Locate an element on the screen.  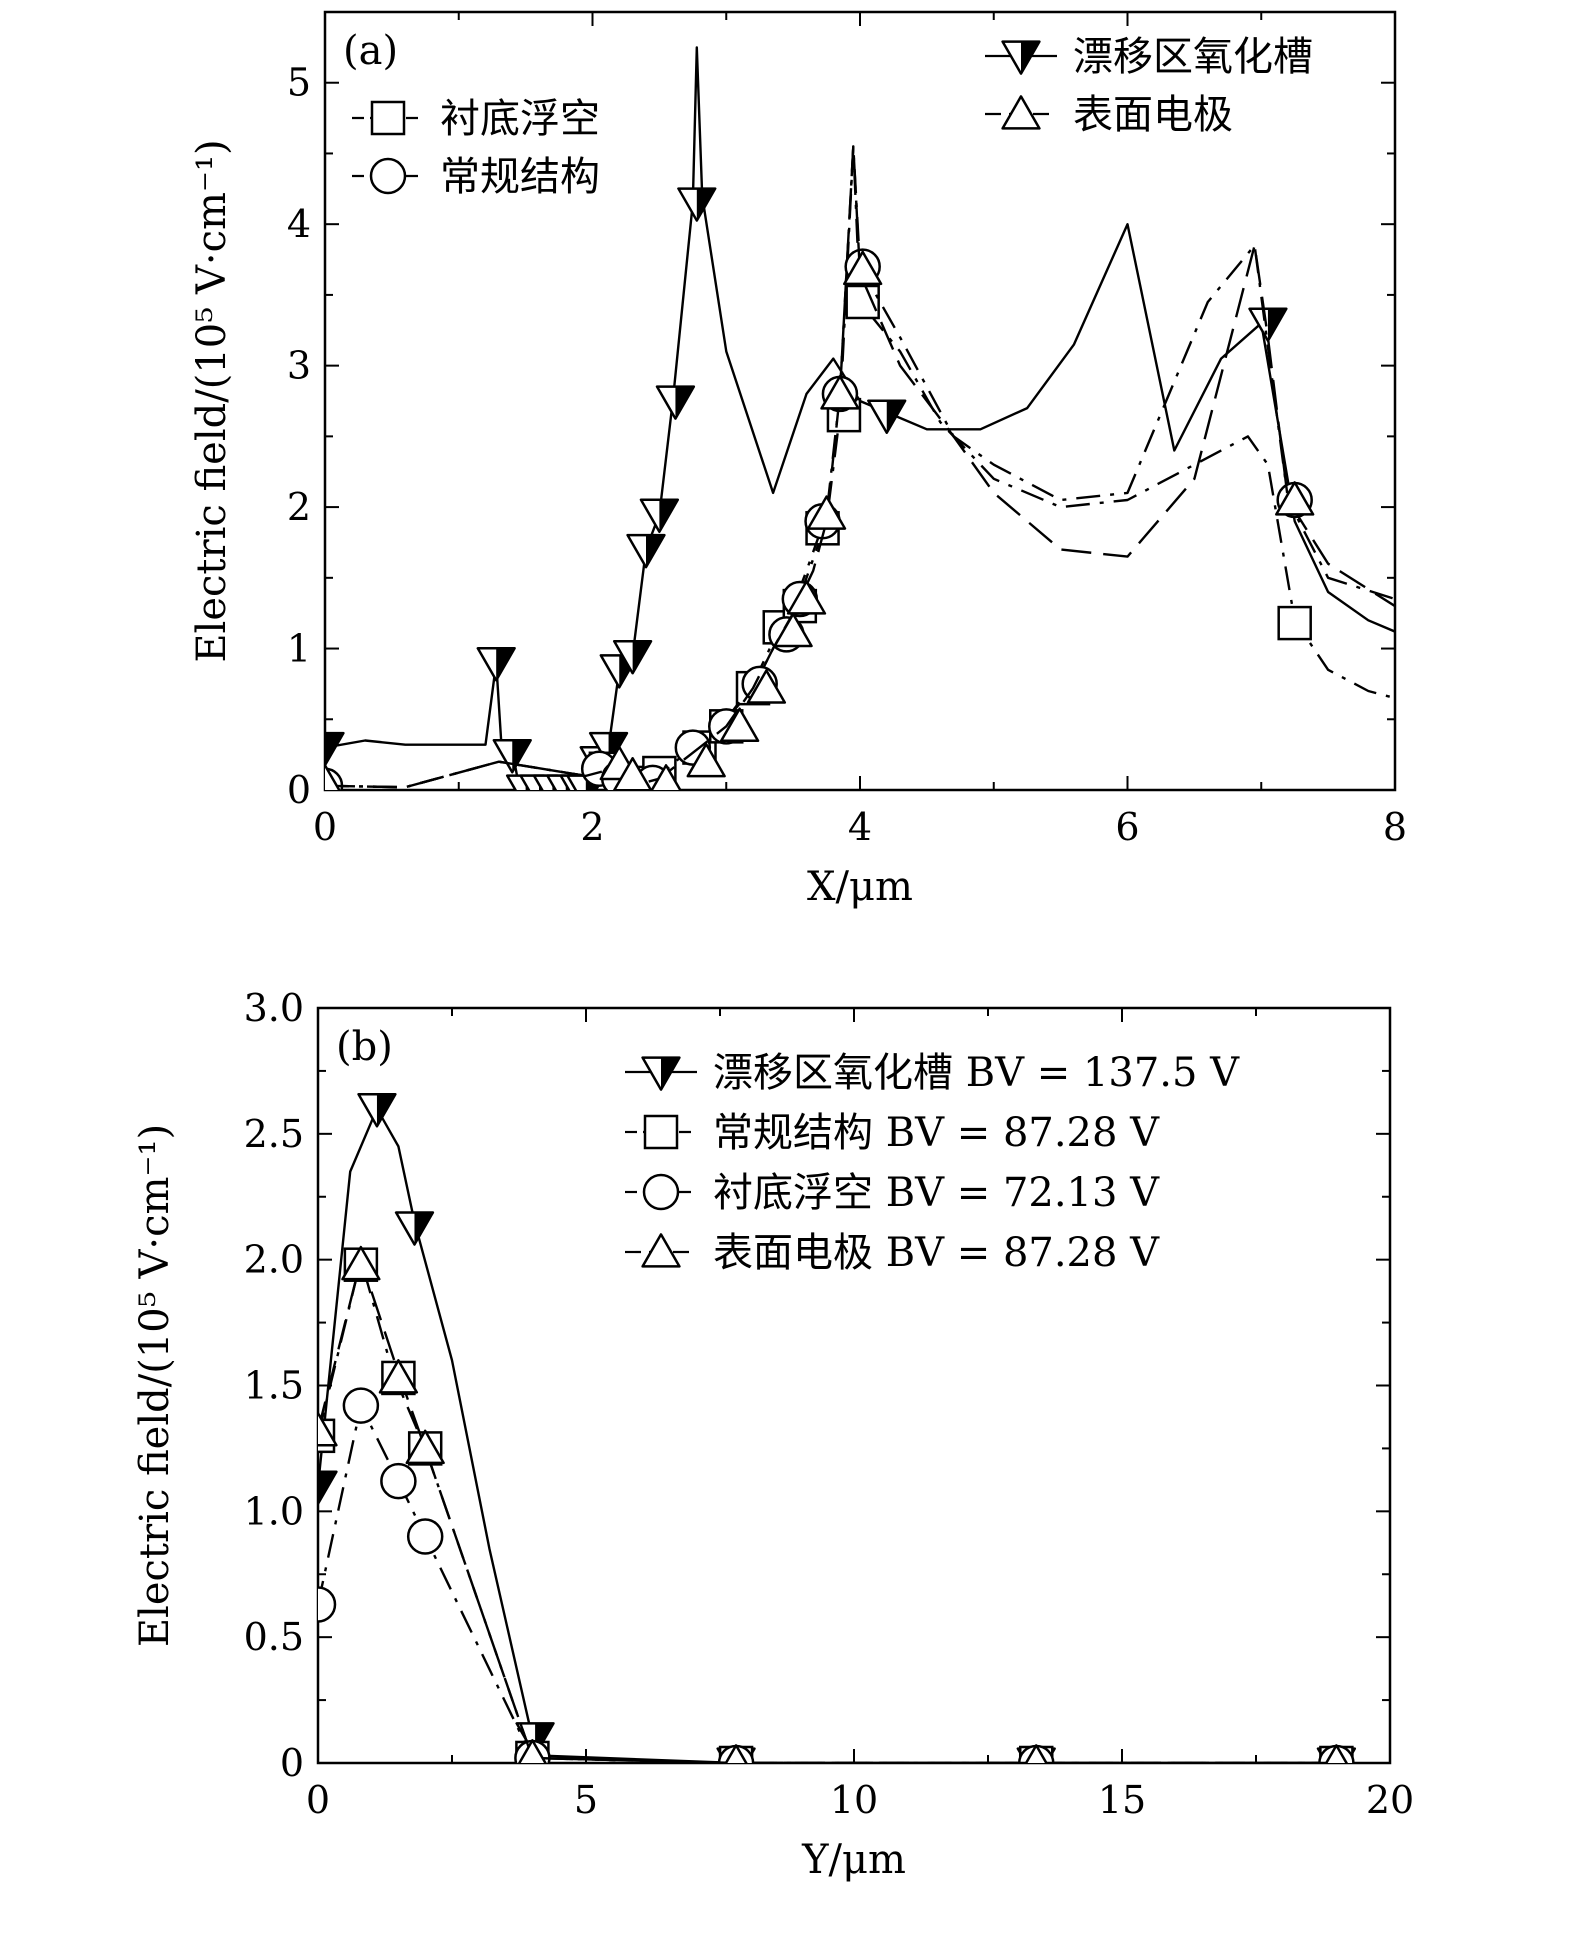
panel-a-legend-entry-3: 表面电极 is located at coordinates (1109, 115).